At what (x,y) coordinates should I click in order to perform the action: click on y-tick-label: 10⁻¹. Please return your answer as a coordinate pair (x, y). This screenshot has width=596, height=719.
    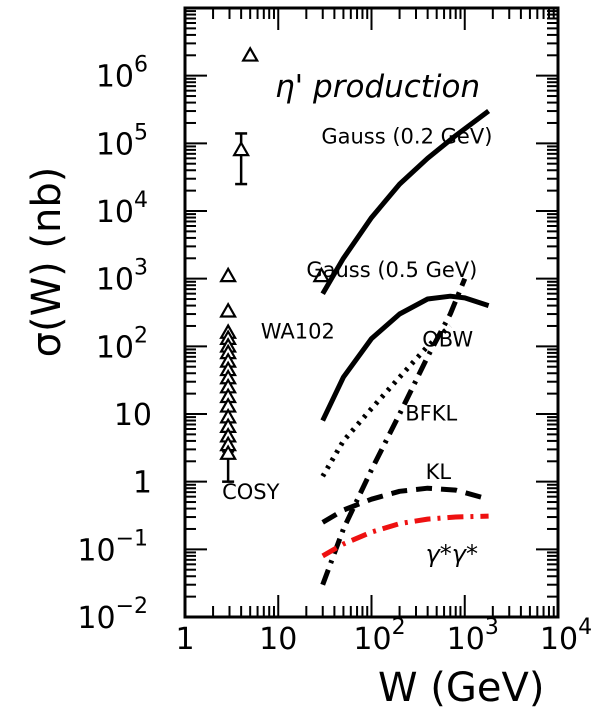
    Looking at the image, I should click on (112, 547).